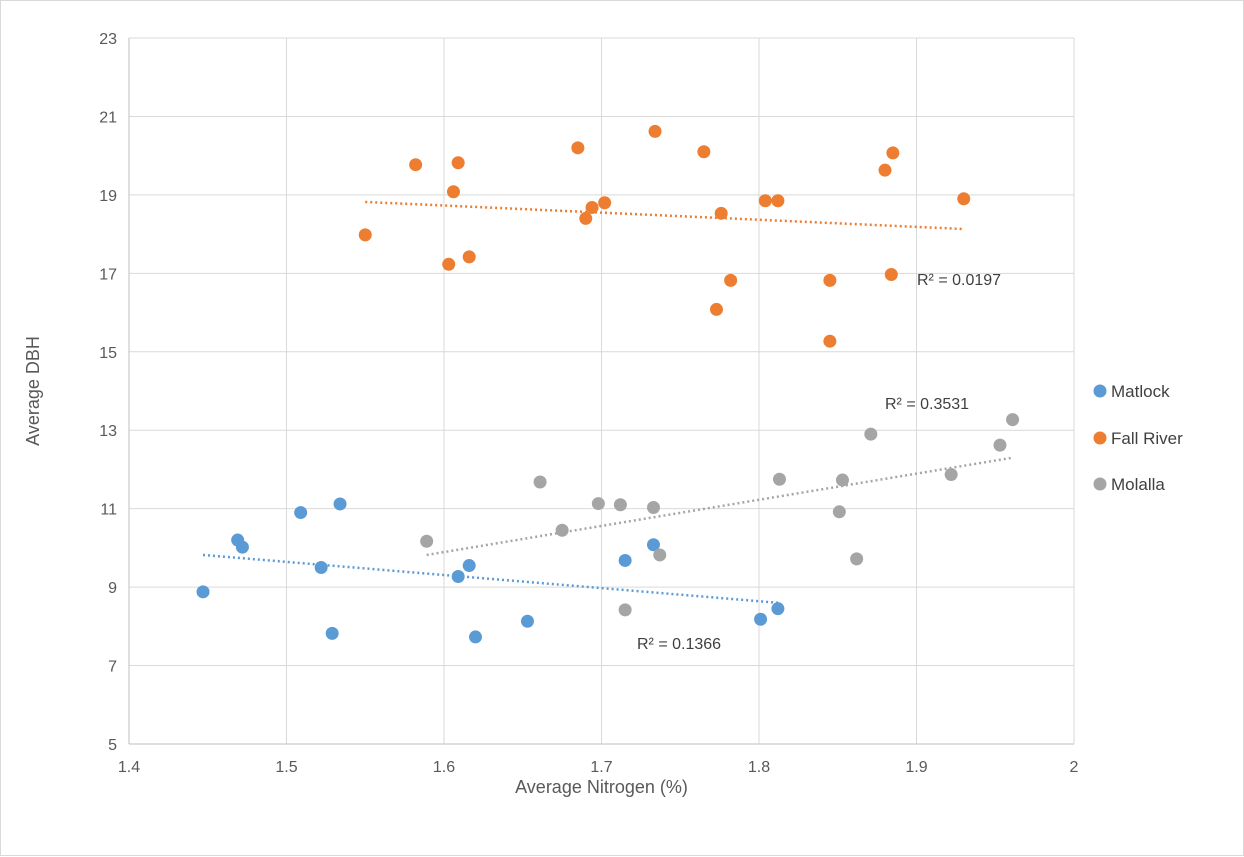  What do you see at coordinates (759, 767) in the screenshot?
I see `x-tick-label: 1.8` at bounding box center [759, 767].